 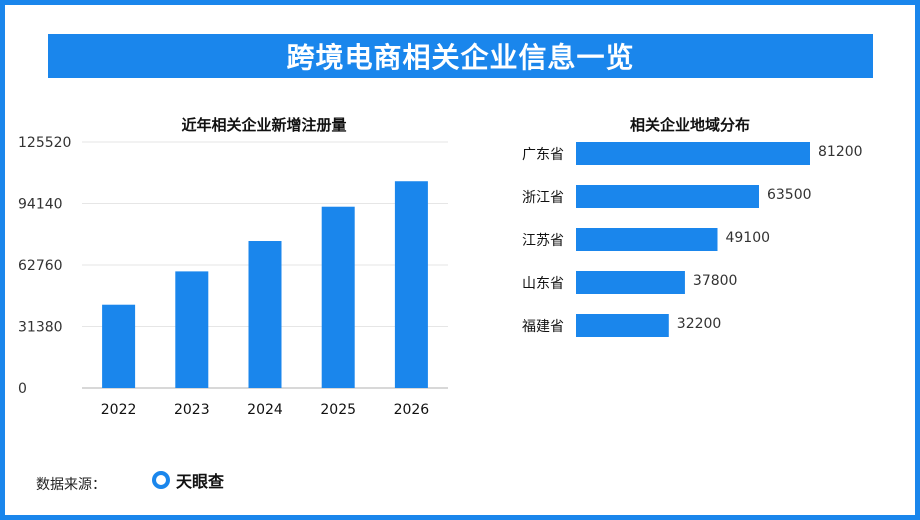 What do you see at coordinates (71, 485) in the screenshot?
I see `source-label: 数据来源：` at bounding box center [71, 485].